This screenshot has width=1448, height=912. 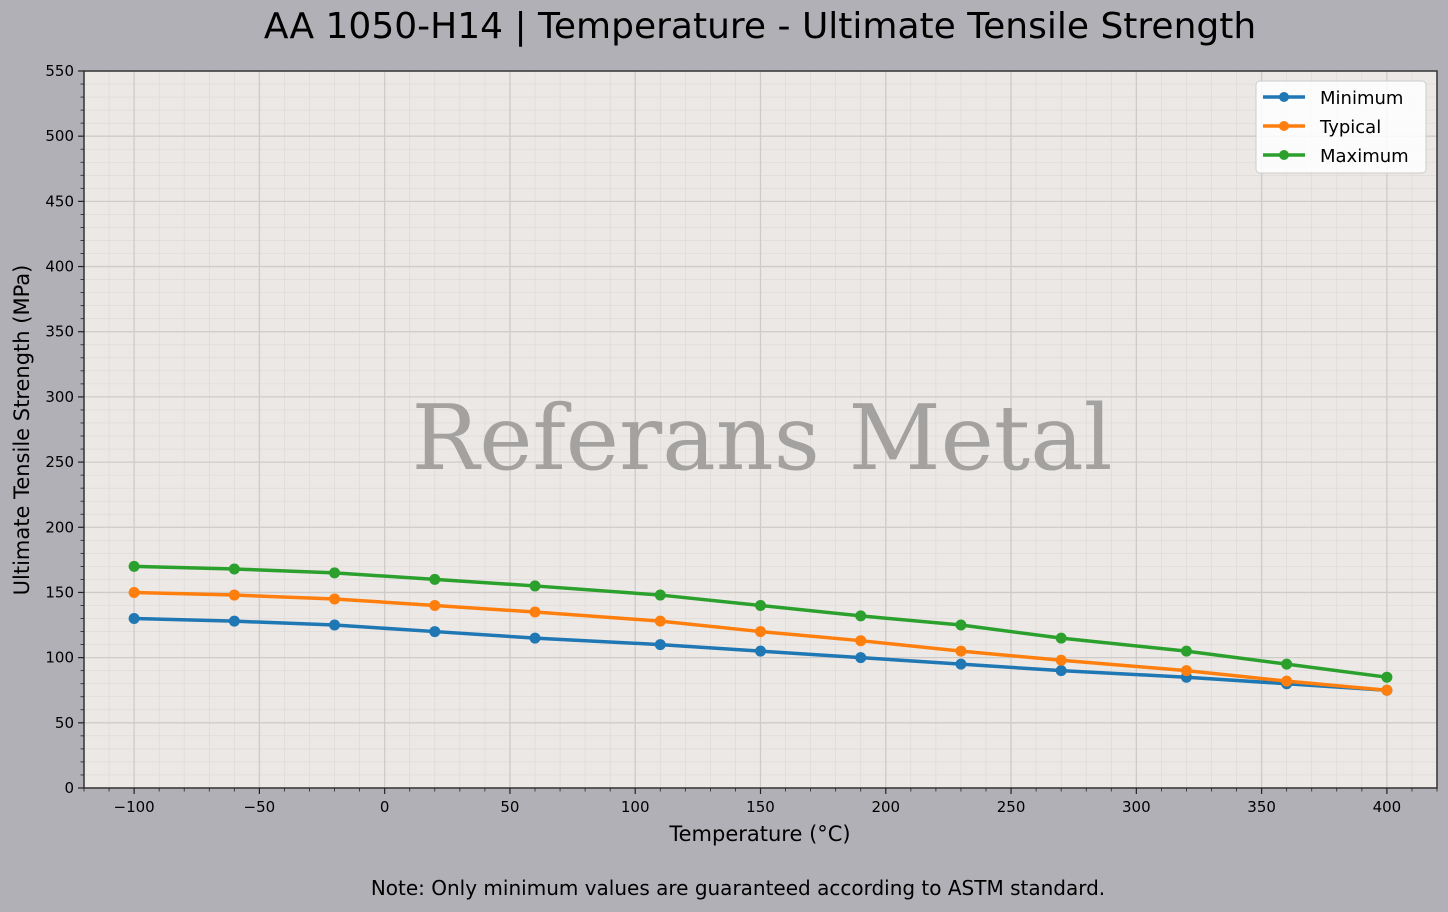 I want to click on series-typical, so click(x=760, y=641).